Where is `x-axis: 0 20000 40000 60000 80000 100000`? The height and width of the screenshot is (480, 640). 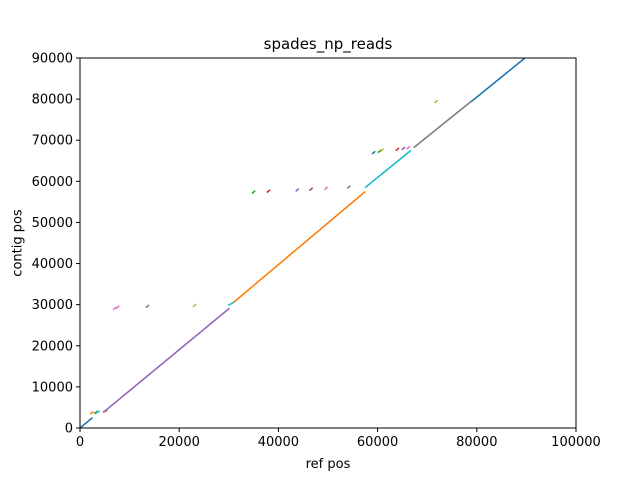 x-axis: 0 20000 40000 60000 80000 100000 is located at coordinates (338, 439).